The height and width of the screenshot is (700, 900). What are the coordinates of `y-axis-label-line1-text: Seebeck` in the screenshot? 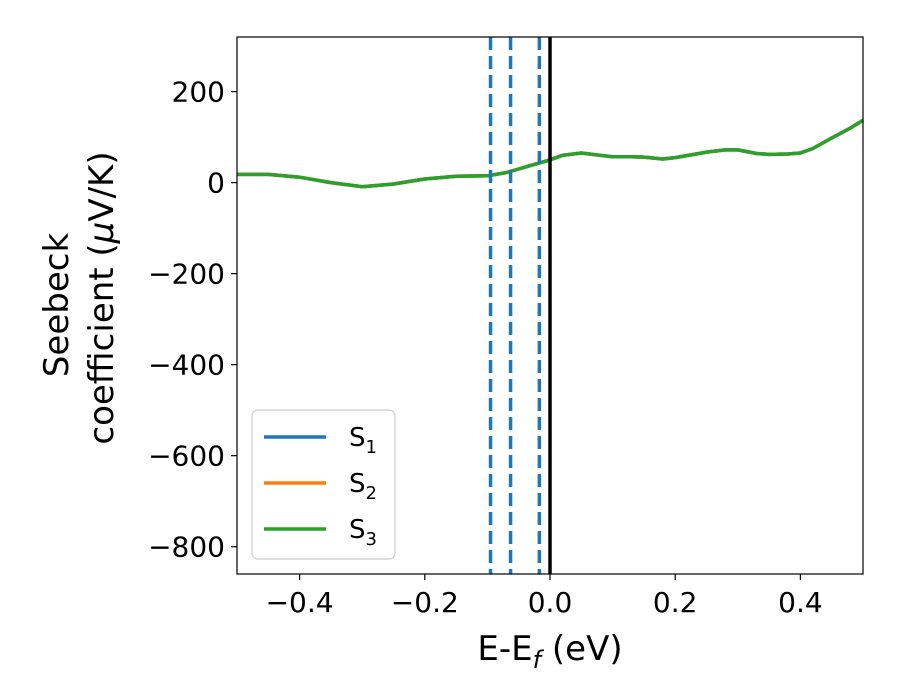 It's located at (57, 305).